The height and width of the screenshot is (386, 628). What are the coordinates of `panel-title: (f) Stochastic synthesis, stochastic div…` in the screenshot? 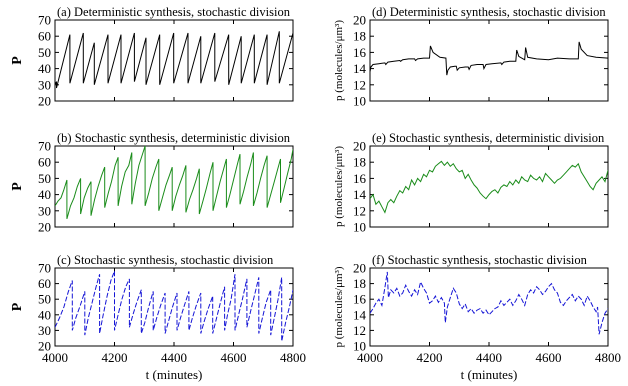 It's located at (480, 260).